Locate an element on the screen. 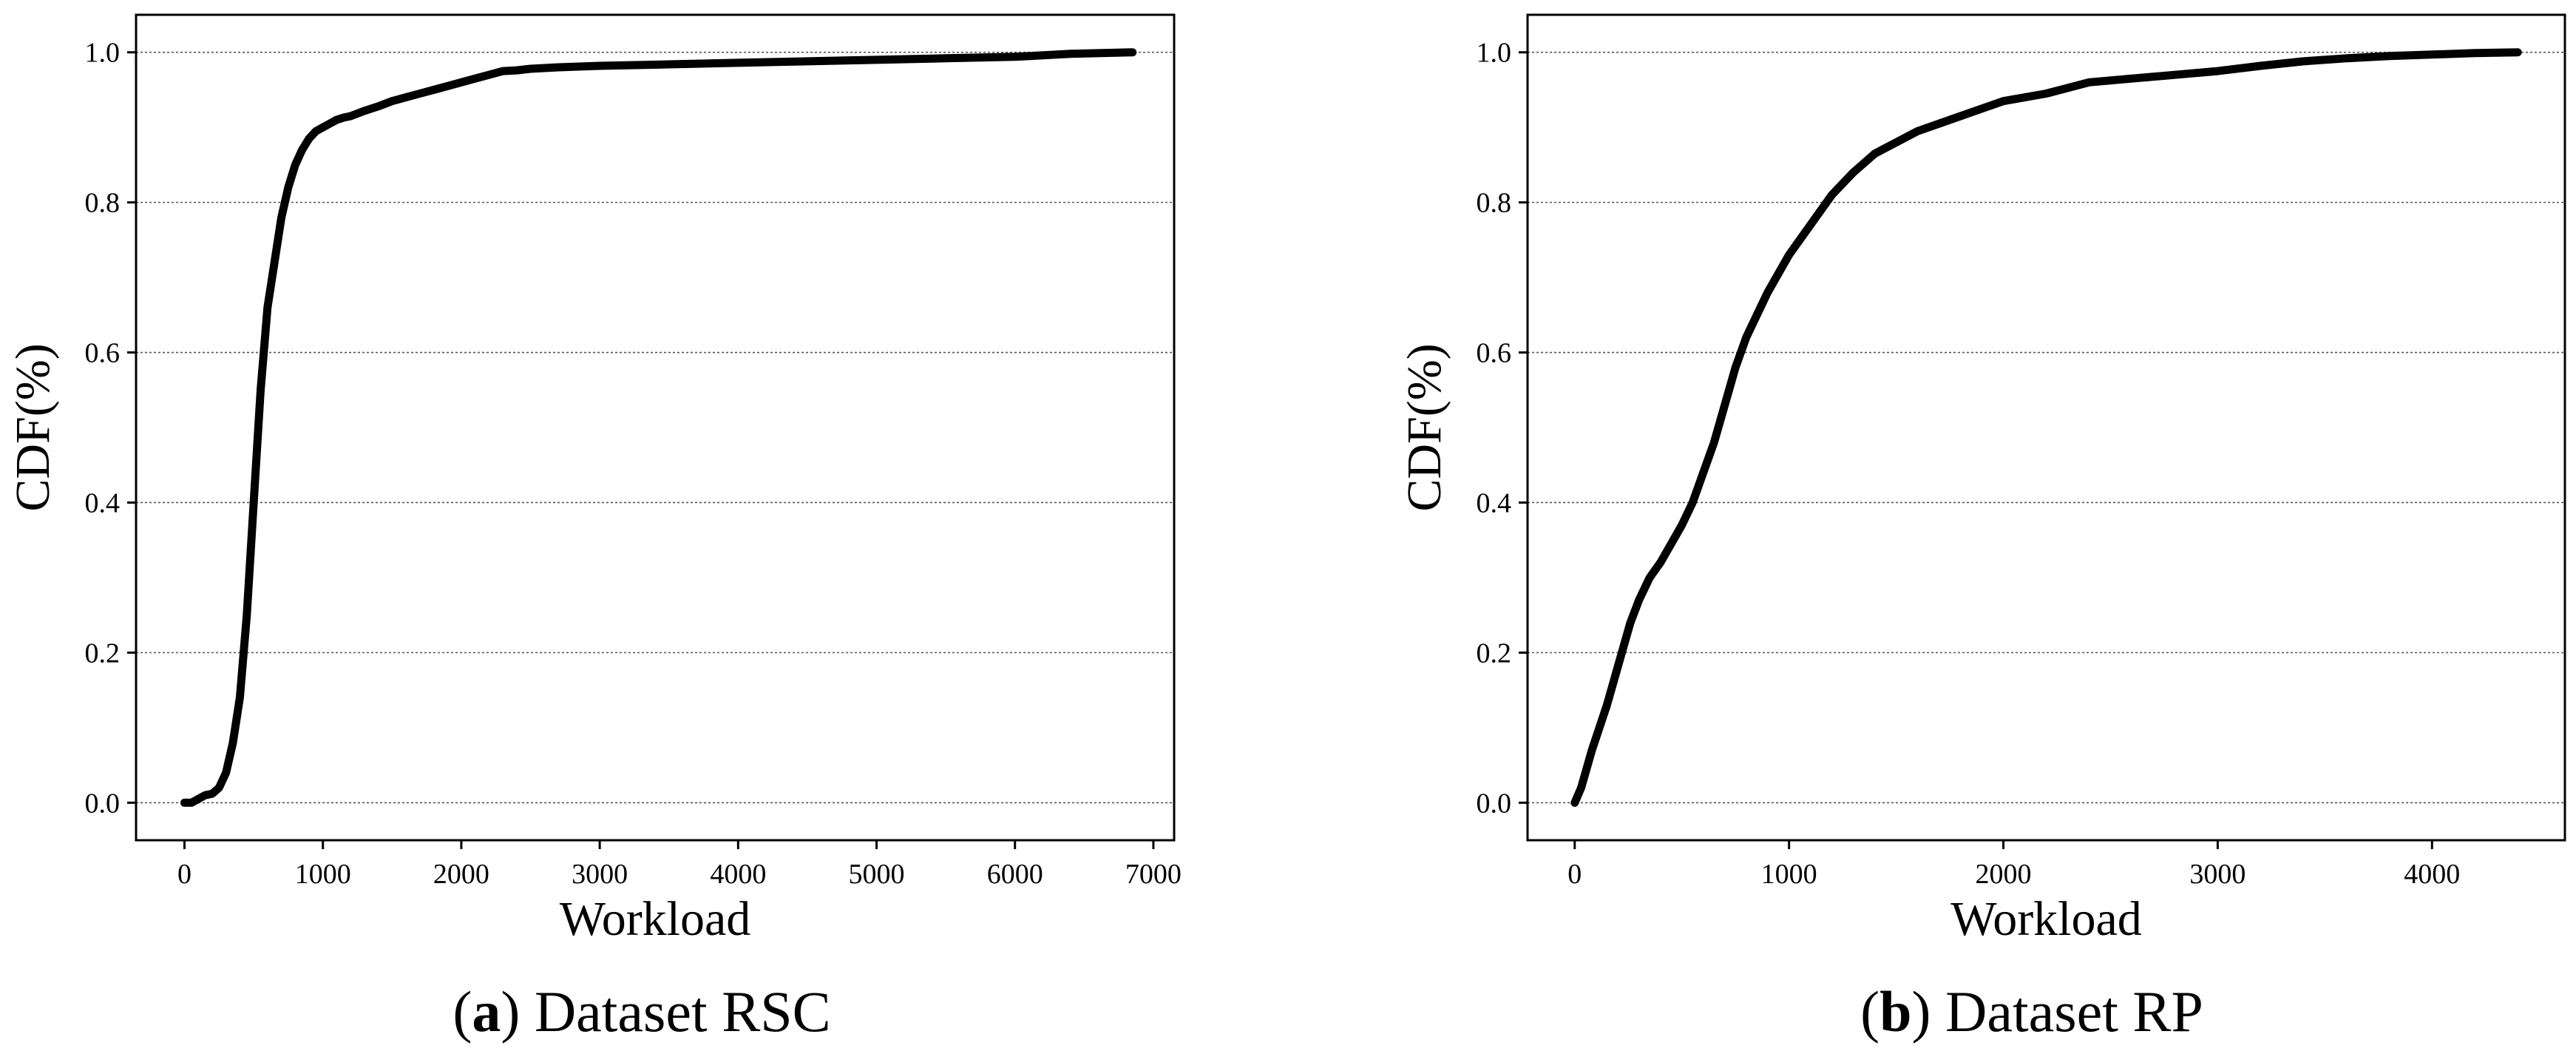 This screenshot has height=1054, width=2576. subfigure-caption: (b) Dataset RP is located at coordinates (2031, 1011).